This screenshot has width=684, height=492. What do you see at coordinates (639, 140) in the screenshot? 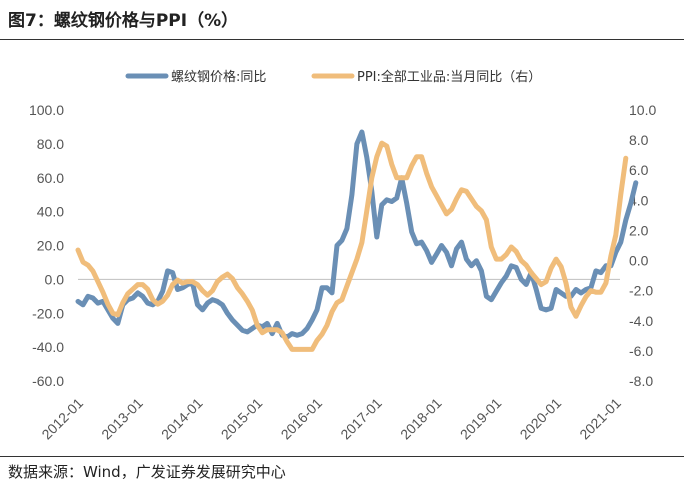
I see `right-tick-label: 8.0` at bounding box center [639, 140].